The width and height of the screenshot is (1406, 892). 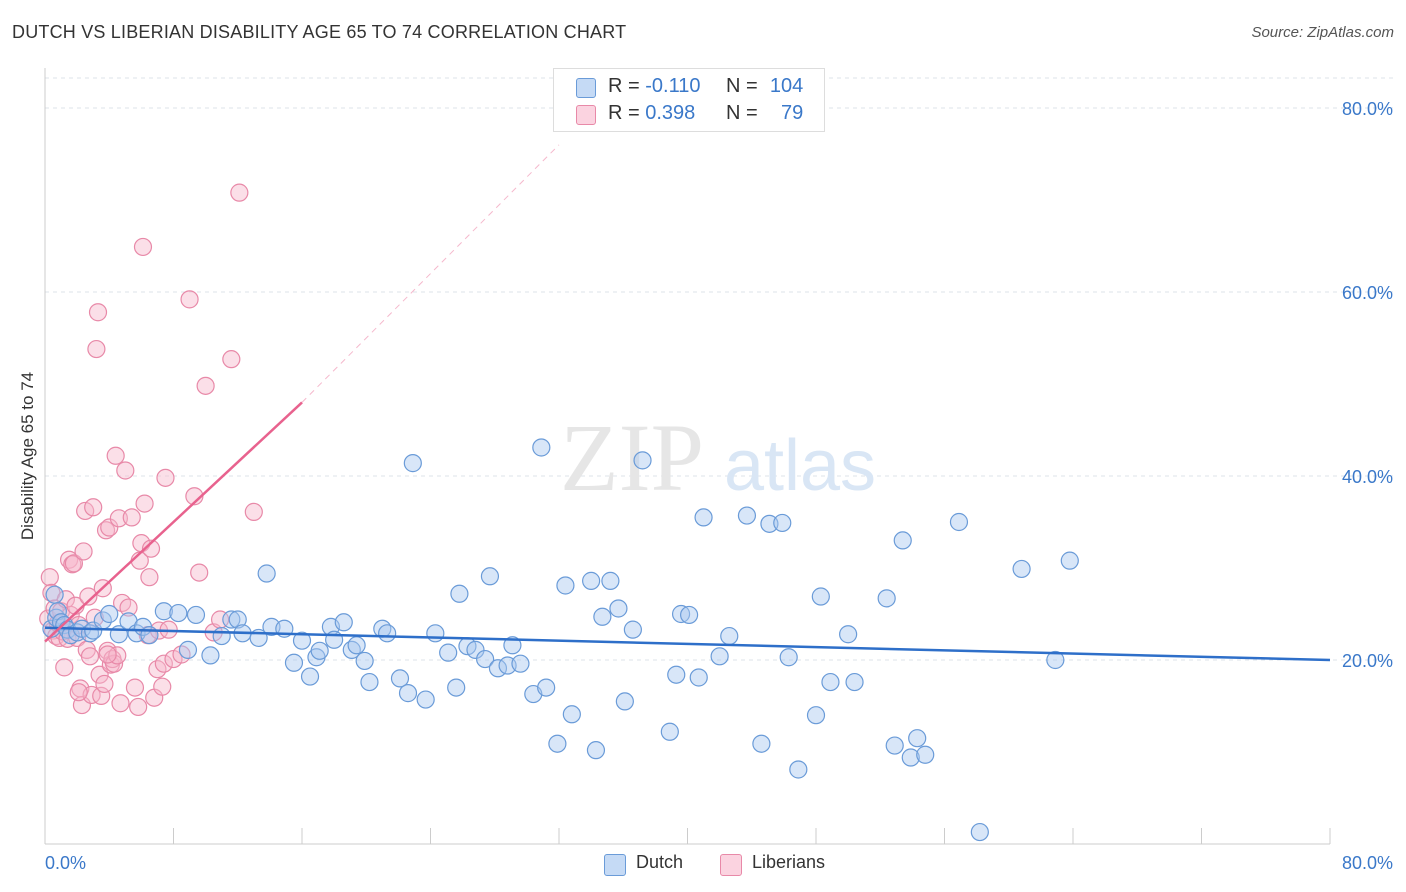 I want to click on y-tick-label-20: 20.0%, so click(x=1367, y=661).